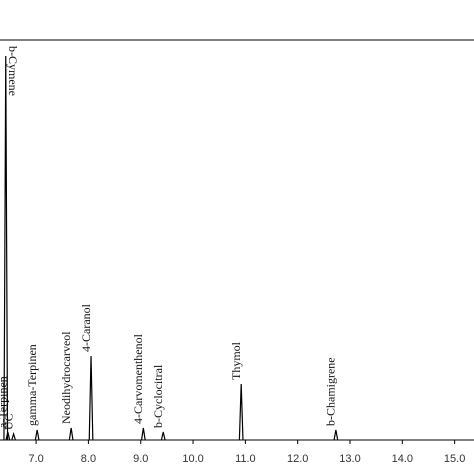 The width and height of the screenshot is (474, 474). What do you see at coordinates (86, 327) in the screenshot?
I see `peak-label: 4-Caranol` at bounding box center [86, 327].